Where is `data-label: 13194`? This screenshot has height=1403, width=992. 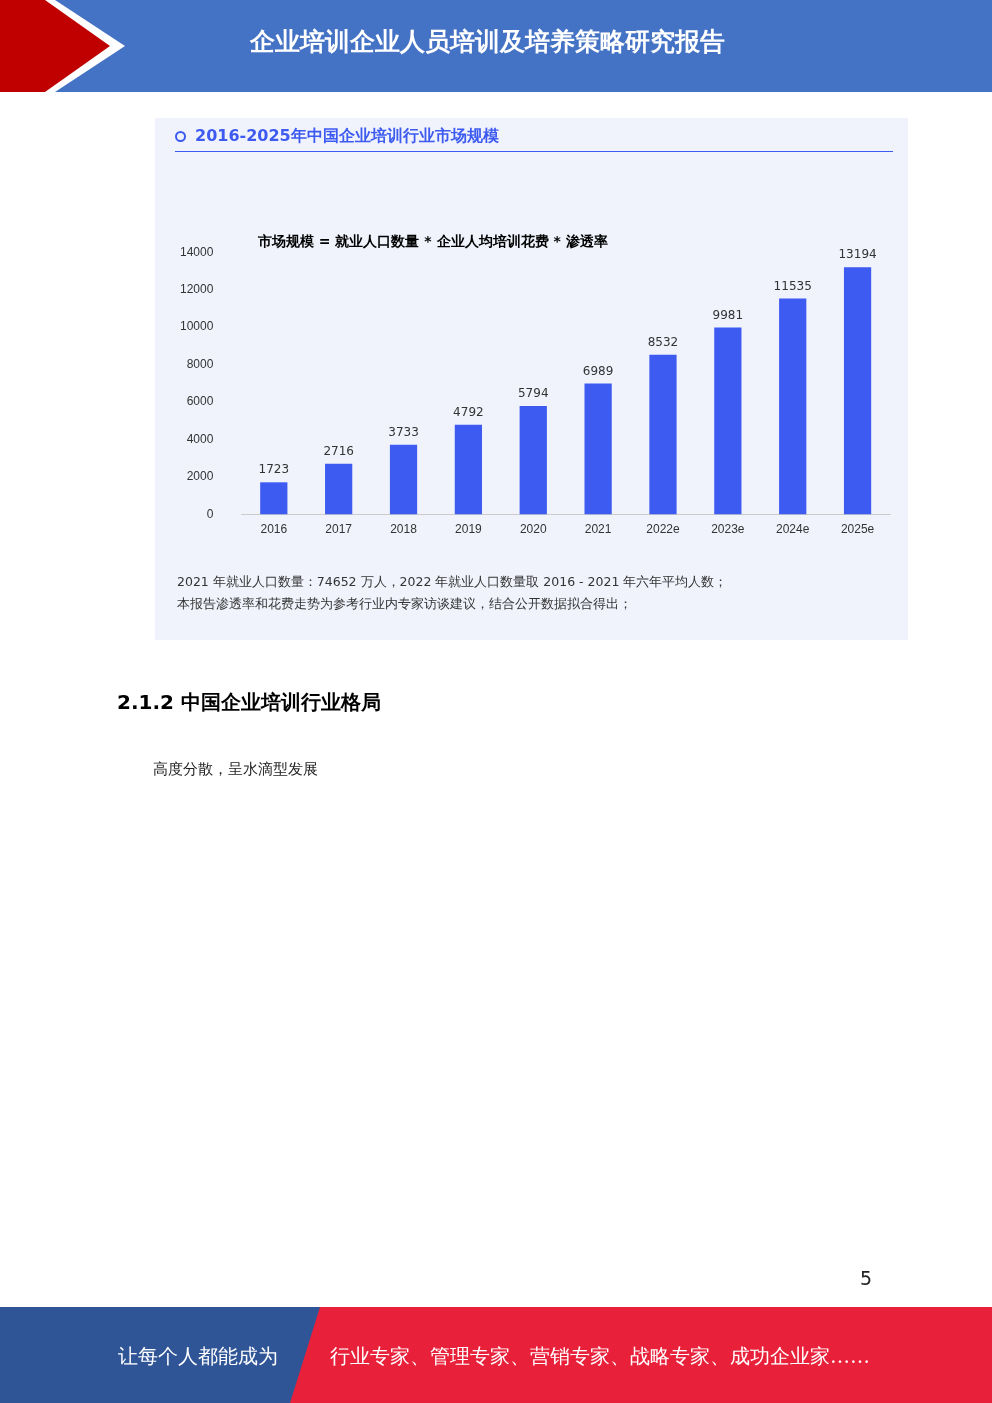 data-label: 13194 is located at coordinates (857, 254).